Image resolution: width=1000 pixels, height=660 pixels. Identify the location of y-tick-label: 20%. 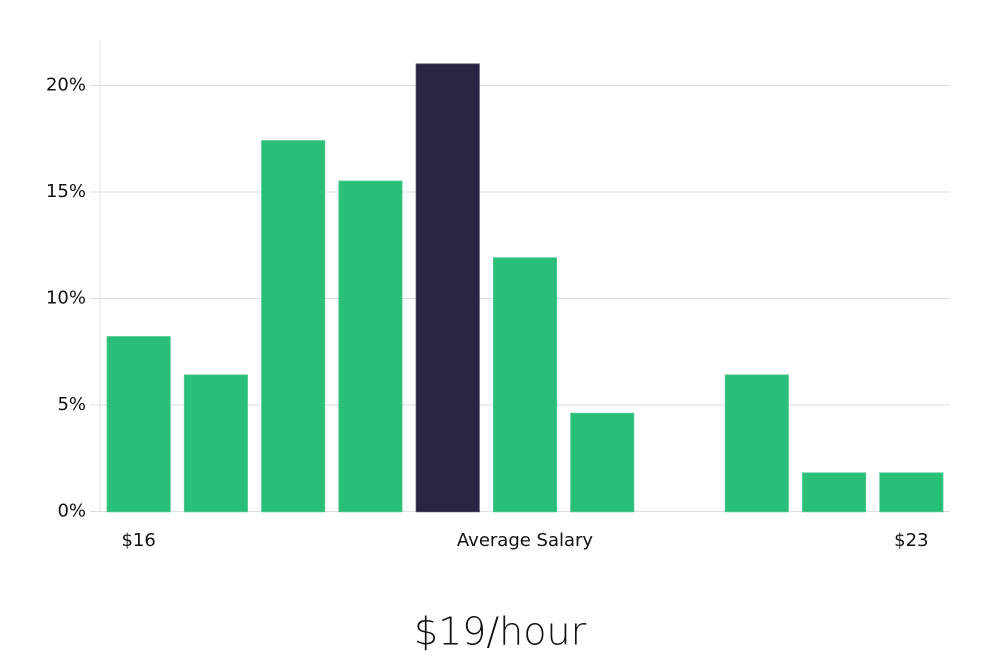
(66, 85).